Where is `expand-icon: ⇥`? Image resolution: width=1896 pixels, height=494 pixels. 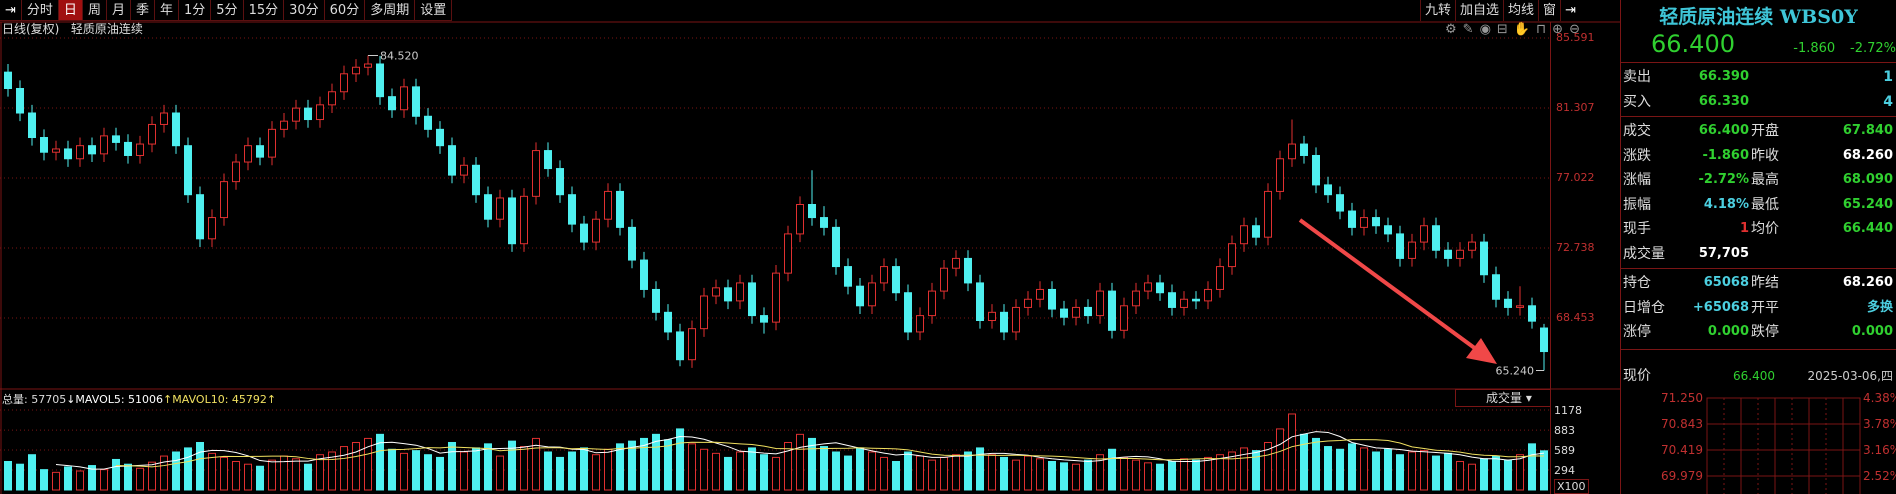 expand-icon: ⇥ is located at coordinates (1570, 10).